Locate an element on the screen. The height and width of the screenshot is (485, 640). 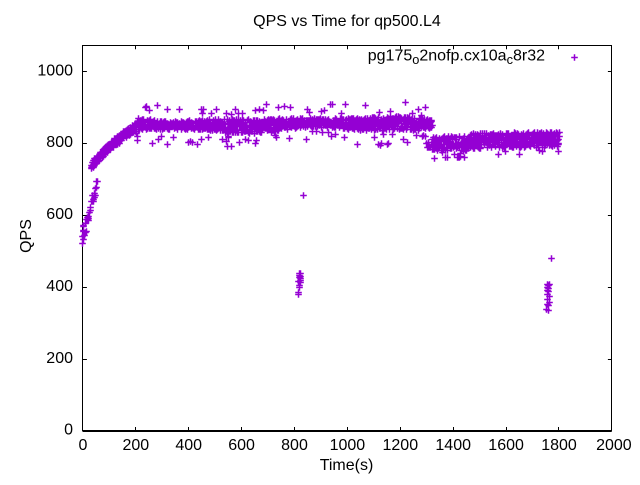
svg-text: QPS vs Time for qp500.L4 is located at coordinates (347, 21).